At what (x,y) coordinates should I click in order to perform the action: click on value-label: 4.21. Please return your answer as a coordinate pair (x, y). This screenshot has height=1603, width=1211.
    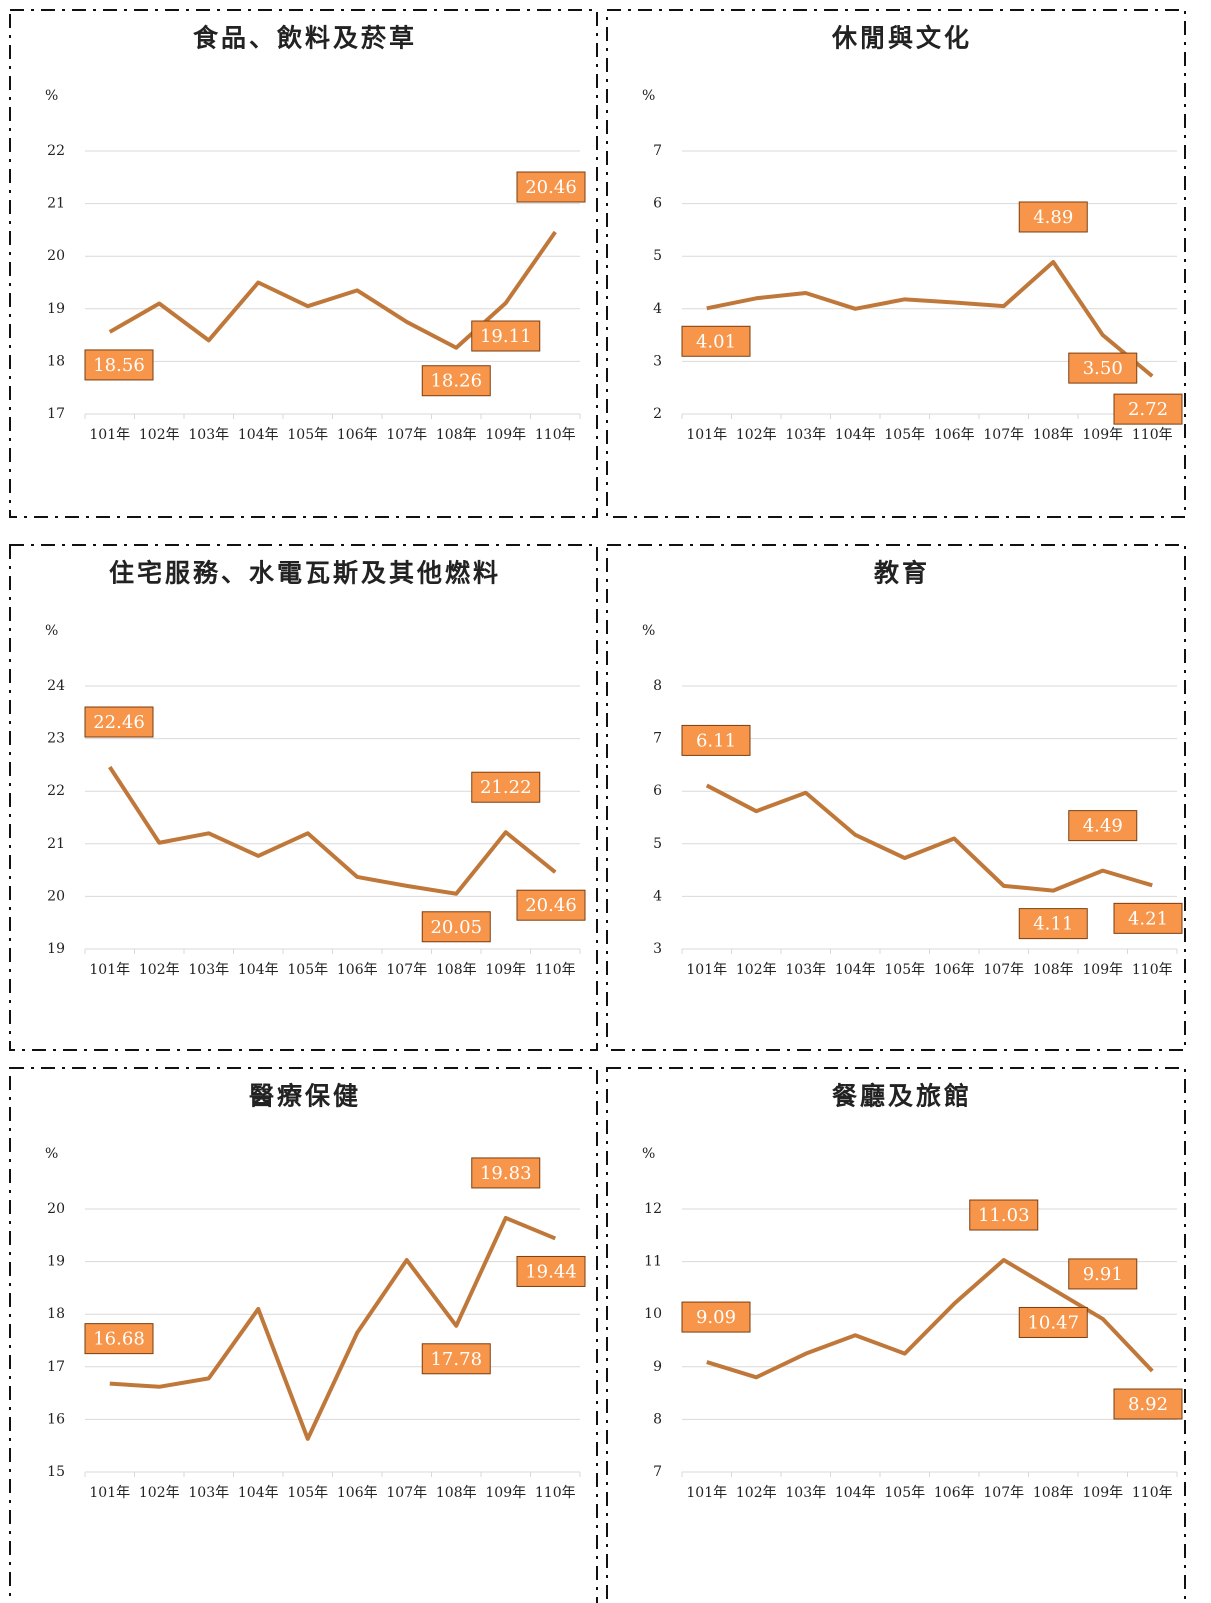
    Looking at the image, I should click on (1148, 918).